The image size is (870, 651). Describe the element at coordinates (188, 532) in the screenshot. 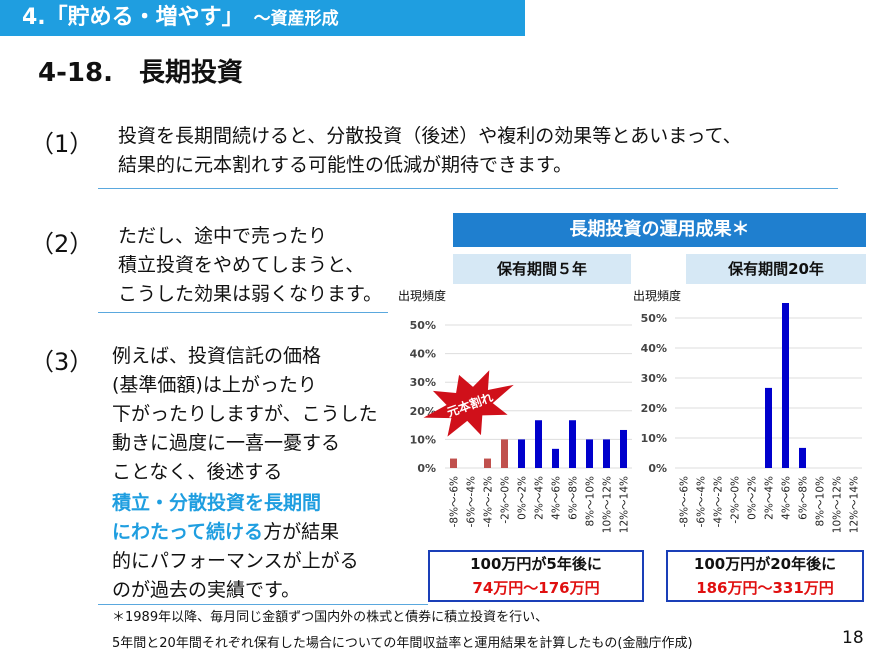

I see `highlight-text: にわたって続ける` at that location.